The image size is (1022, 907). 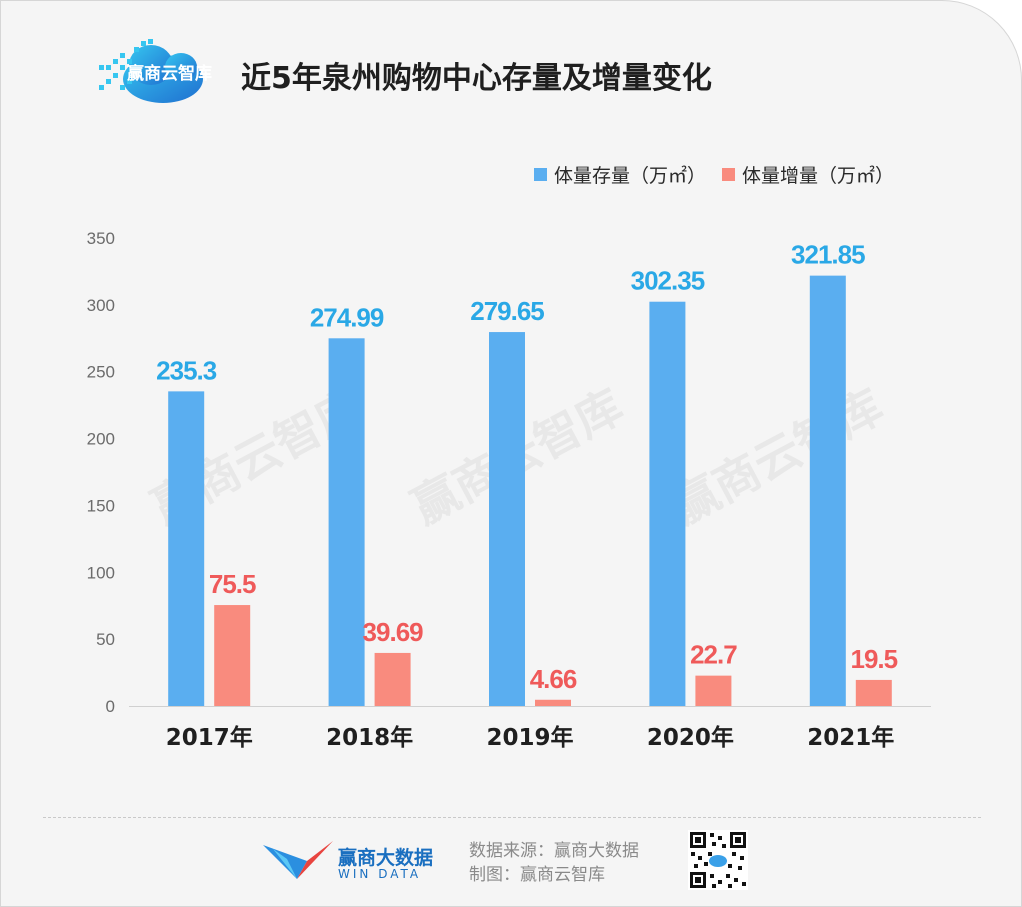 What do you see at coordinates (554, 863) in the screenshot?
I see `source-note: 数据来源：赢商大数据 制图：赢商云智库` at bounding box center [554, 863].